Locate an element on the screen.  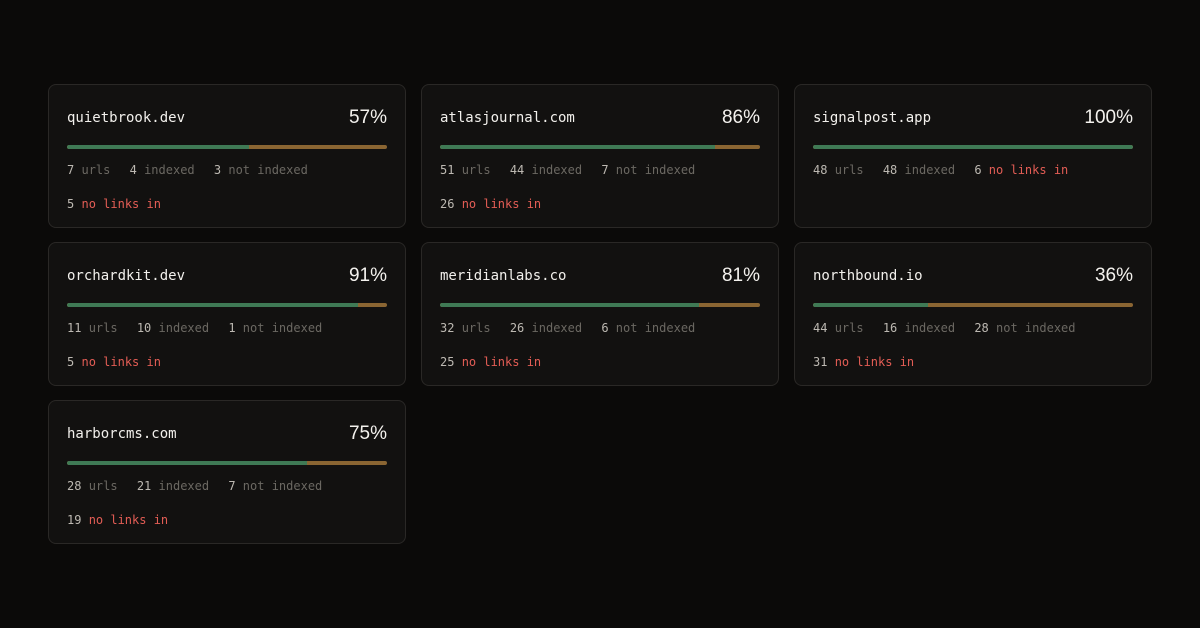
stats-row: 51 urls 44 indexed 7 not indexed is located at coordinates (600, 170).